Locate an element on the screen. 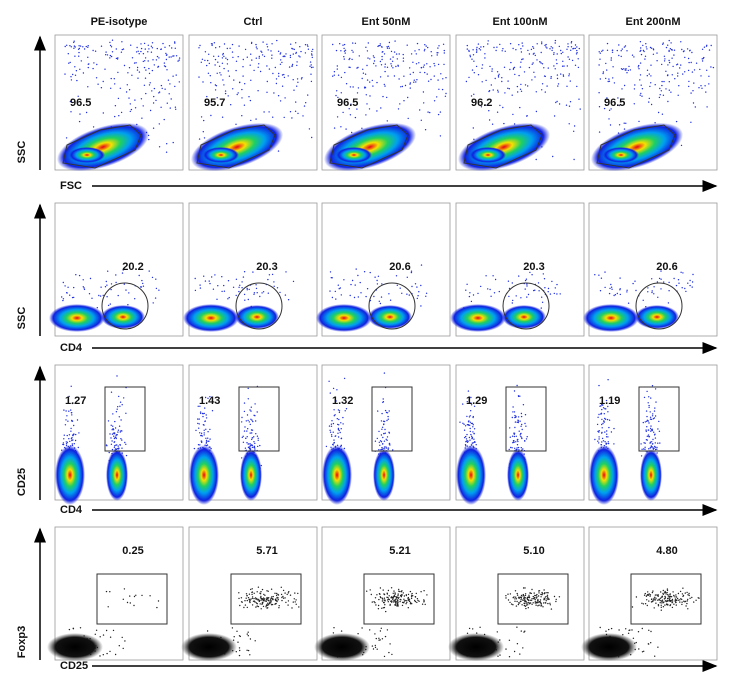  plot-panel: 5.10 is located at coordinates (516, 593).